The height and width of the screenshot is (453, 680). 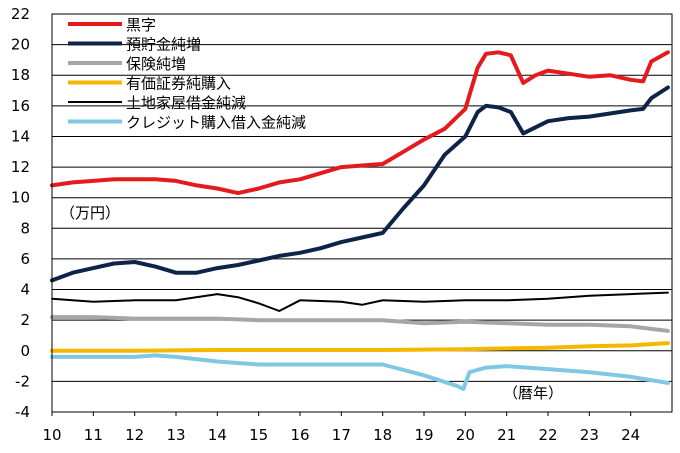 I want to click on x-tick-label: 13, so click(x=175, y=435).